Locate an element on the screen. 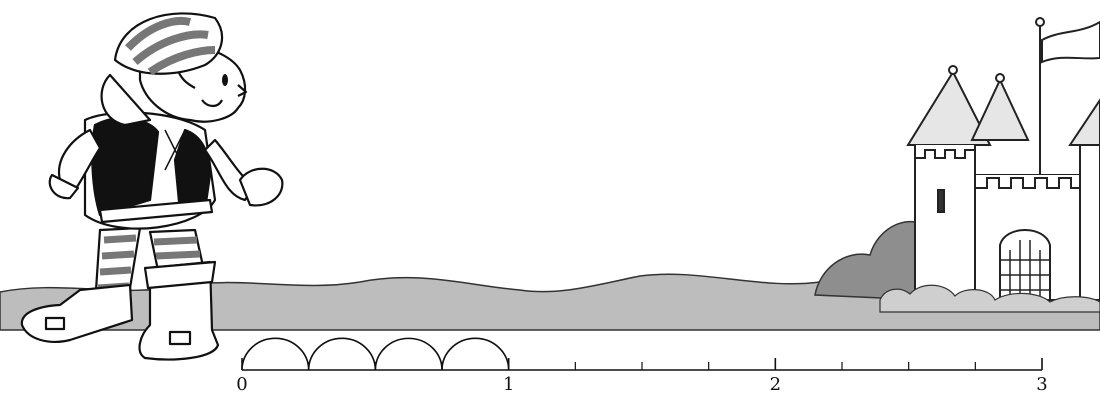 The height and width of the screenshot is (393, 1100). castle-illustration is located at coordinates (1003, 159).